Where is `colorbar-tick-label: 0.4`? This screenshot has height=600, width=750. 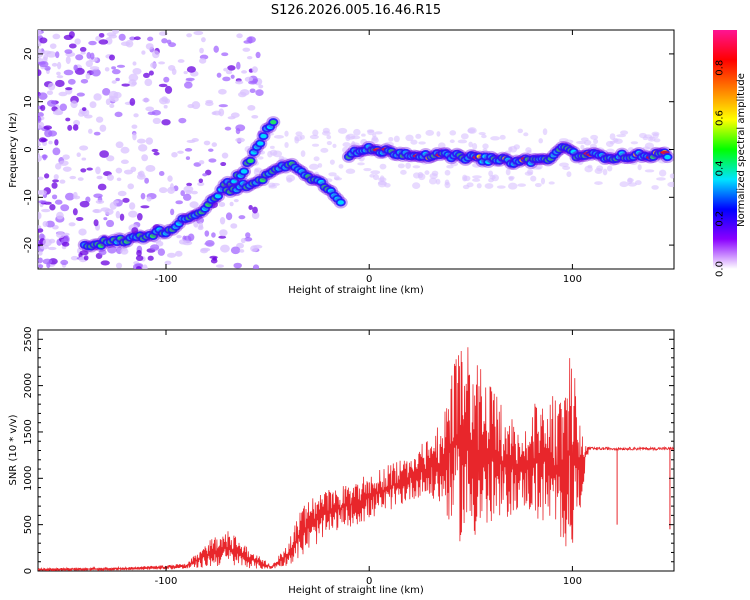
colorbar-tick-label: 0.4 is located at coordinates (719, 168).